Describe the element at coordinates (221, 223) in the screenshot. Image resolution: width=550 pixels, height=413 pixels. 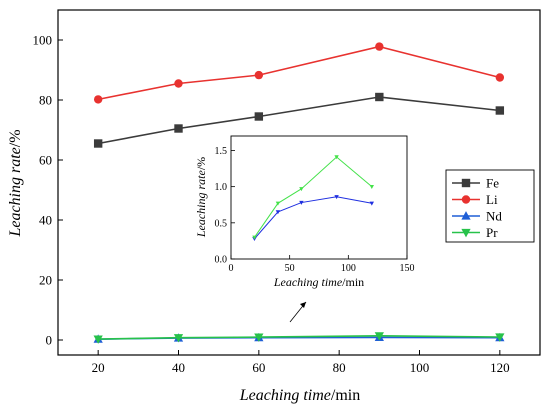
I see `inset-y-tick-label: 0.5` at that location.